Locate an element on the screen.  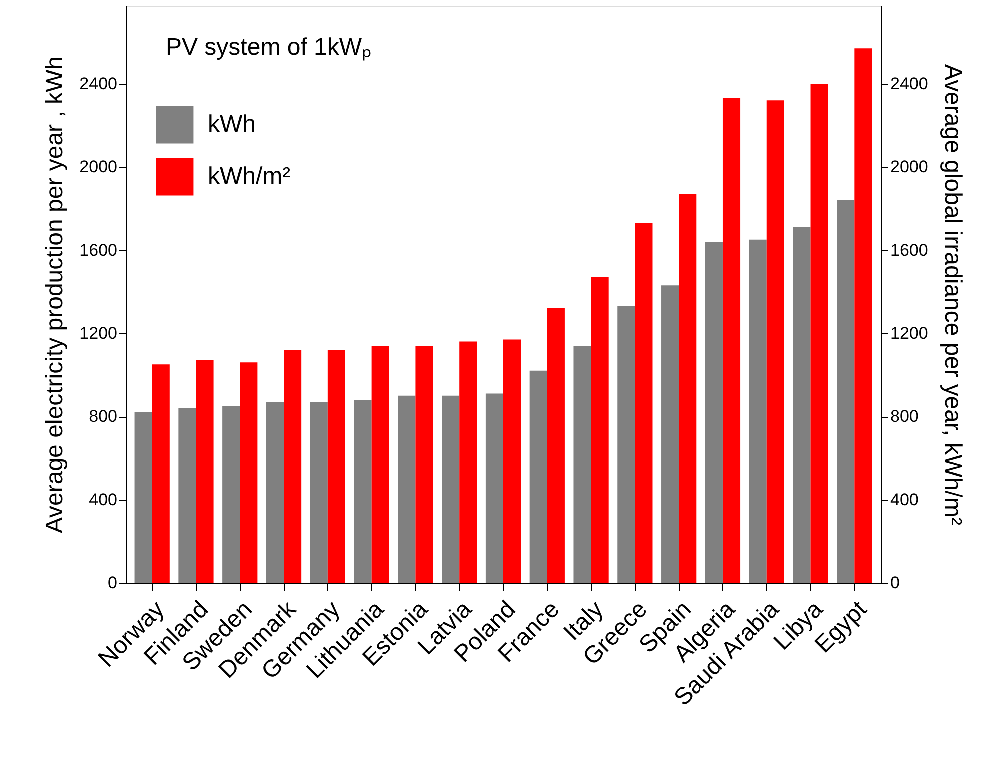
y2-axis-title: Average global irradiance per year, kWh/m² is located at coordinates (952, 295).